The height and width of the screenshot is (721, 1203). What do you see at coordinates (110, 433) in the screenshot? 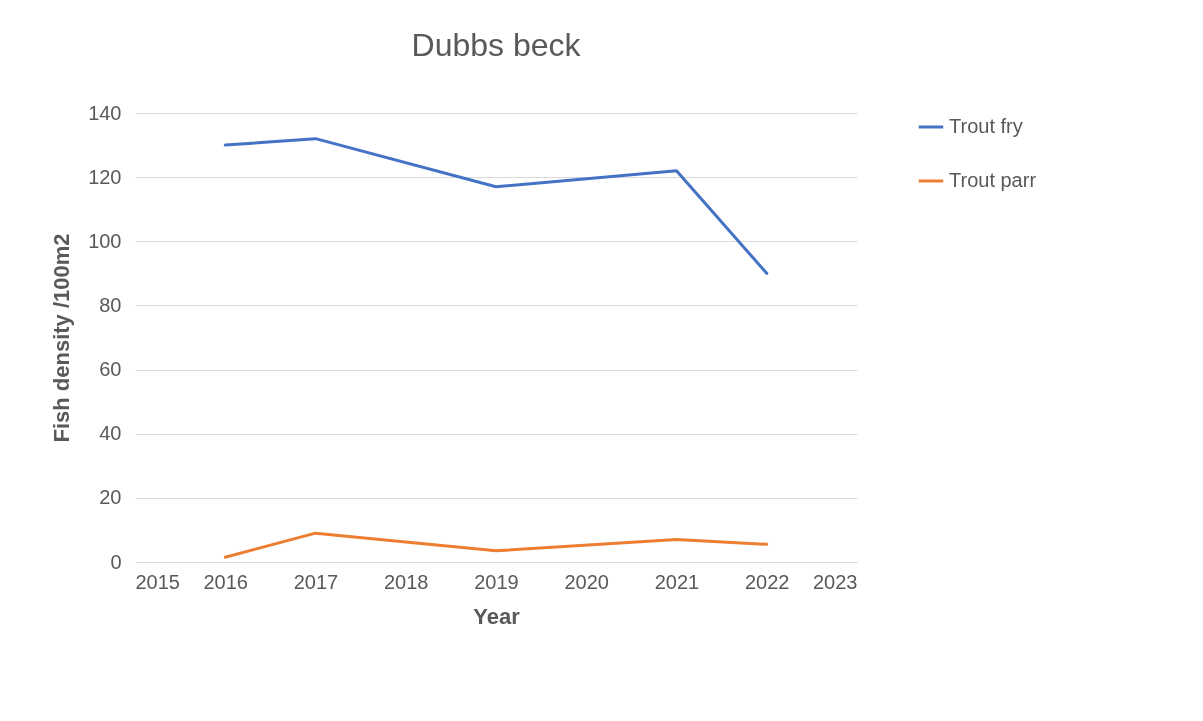
I see `y-tick-label: 40` at bounding box center [110, 433].